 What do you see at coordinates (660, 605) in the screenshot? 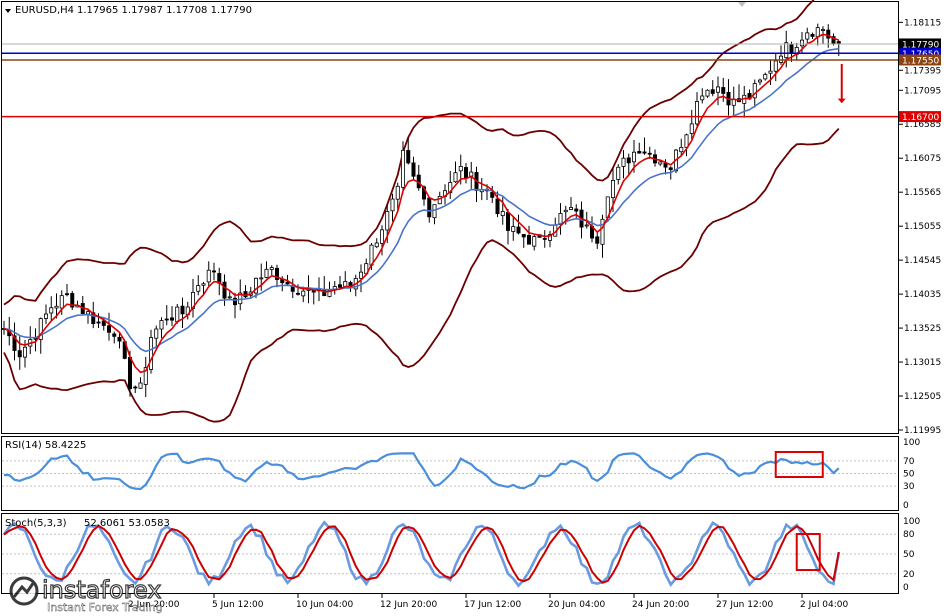
I see `time-tick-label: 24 Jun 20:00` at bounding box center [660, 605].